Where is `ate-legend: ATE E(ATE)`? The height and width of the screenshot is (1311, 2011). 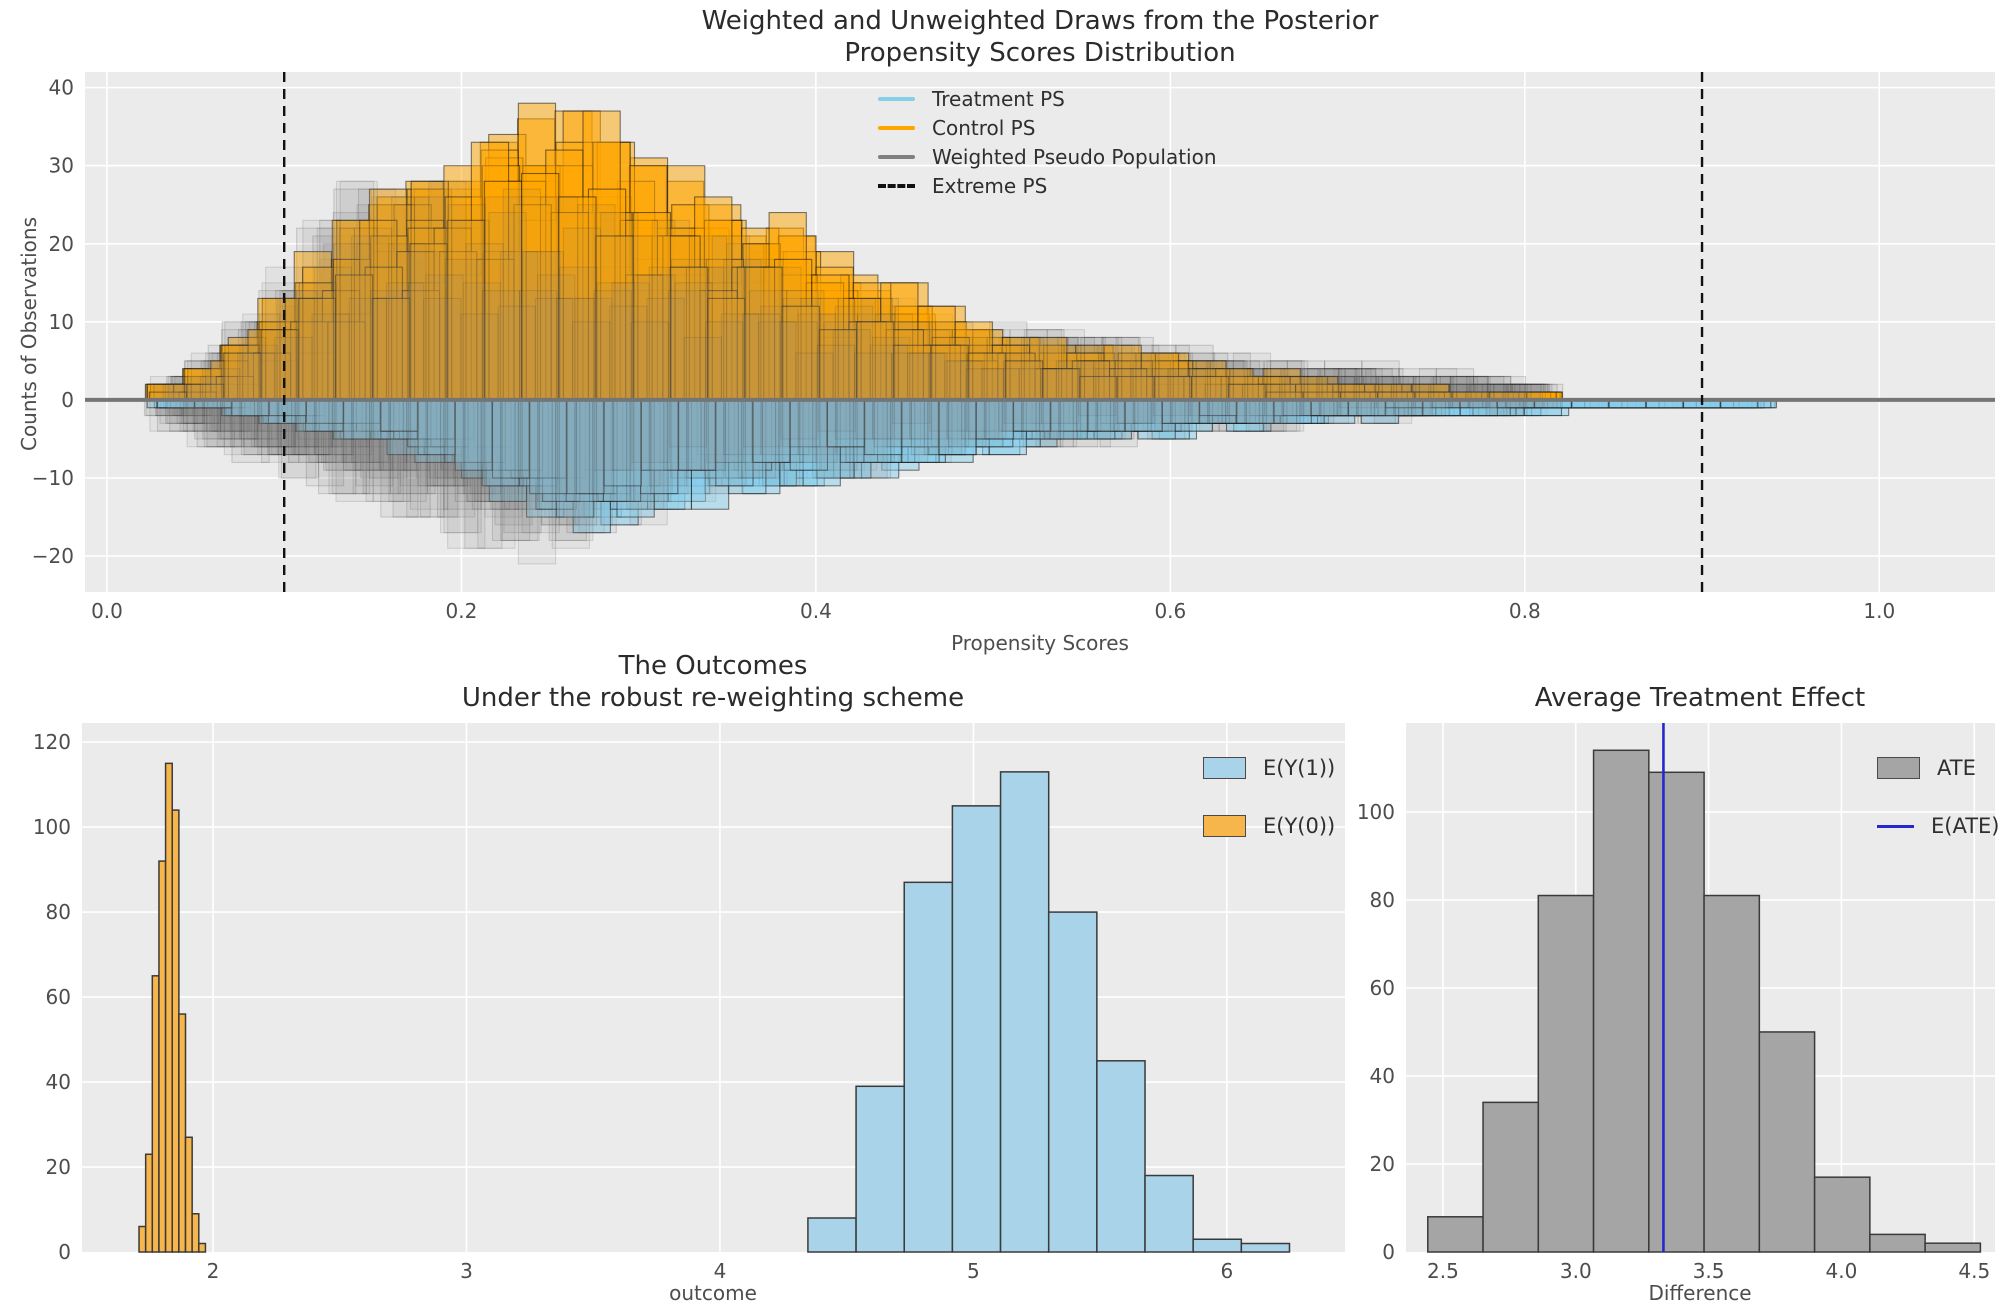 ate-legend: ATE E(ATE) is located at coordinates (1938, 814).